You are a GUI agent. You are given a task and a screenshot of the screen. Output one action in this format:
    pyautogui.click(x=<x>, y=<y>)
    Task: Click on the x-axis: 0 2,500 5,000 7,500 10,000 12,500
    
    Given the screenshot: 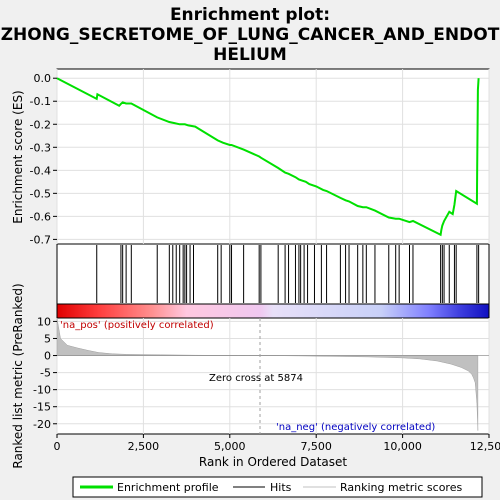 What is the action you would take?
    pyautogui.click(x=277, y=443)
    